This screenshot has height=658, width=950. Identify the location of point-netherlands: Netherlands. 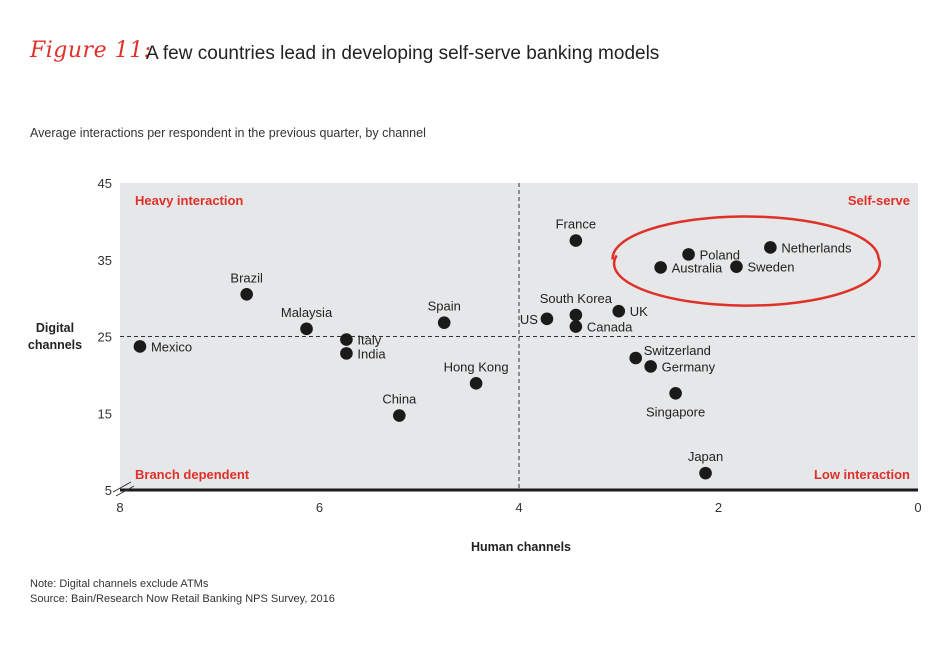
(808, 247).